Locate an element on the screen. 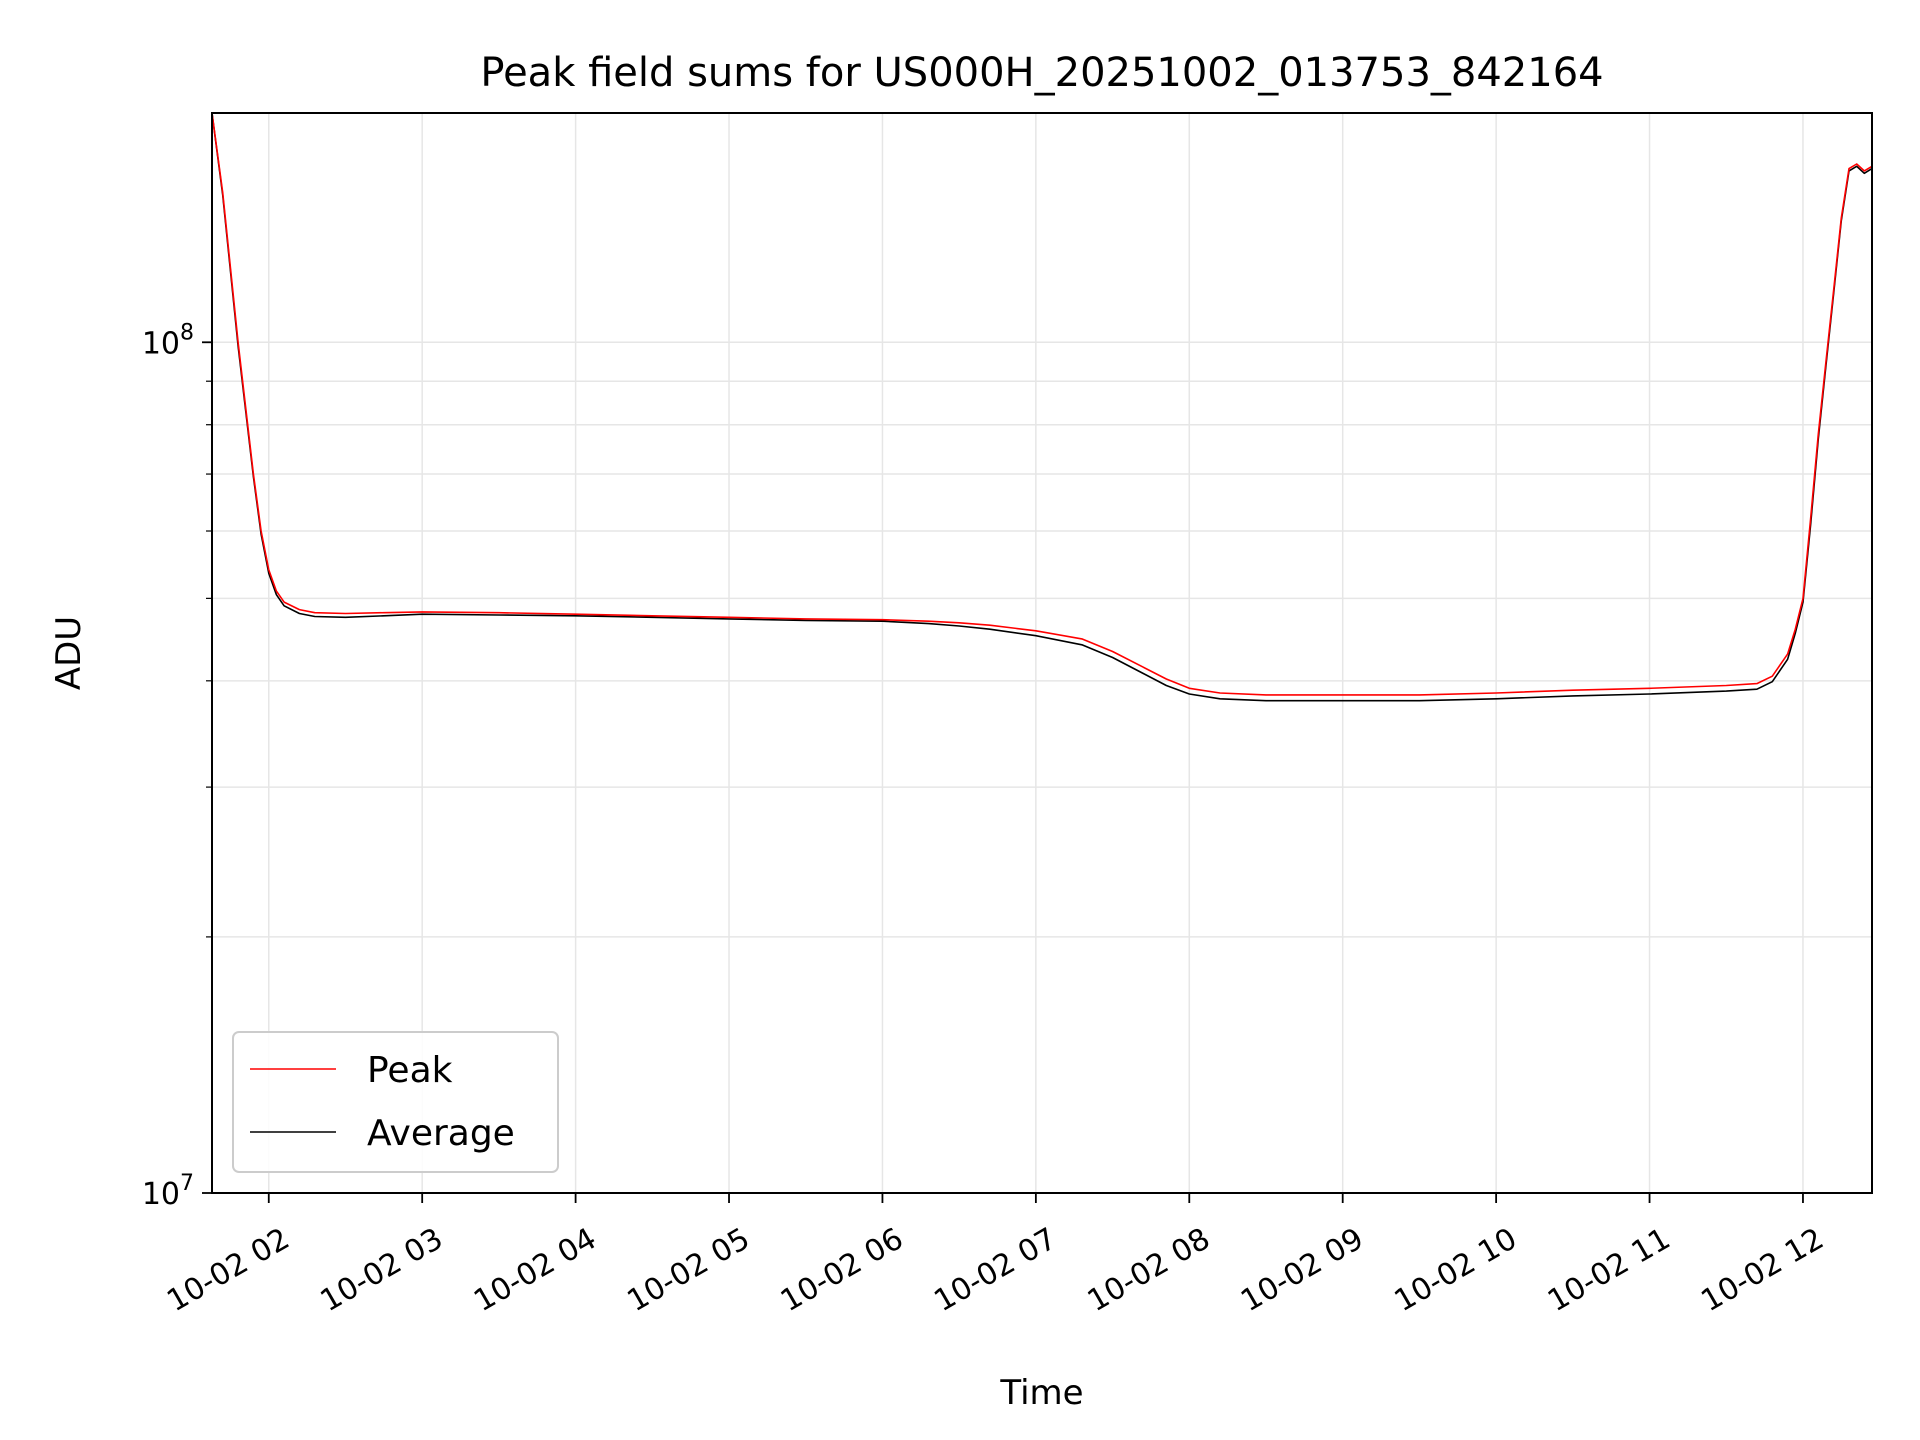 The width and height of the screenshot is (1920, 1440). legend-label-average: Average is located at coordinates (441, 1133).